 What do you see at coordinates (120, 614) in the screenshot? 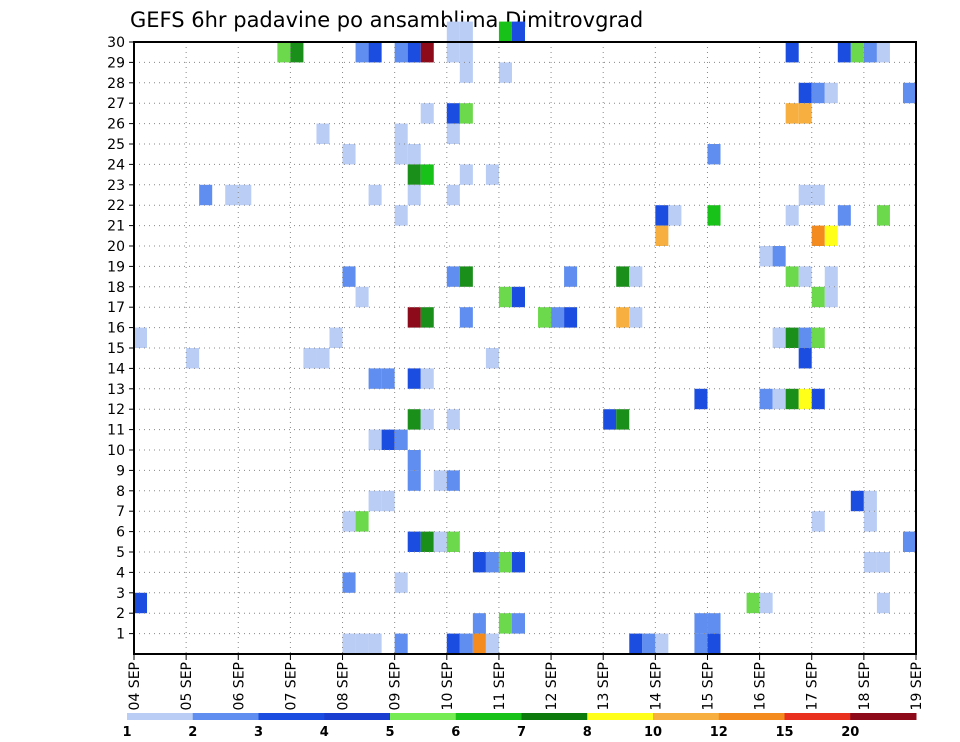
I see `y-tick-label: 2` at bounding box center [120, 614].